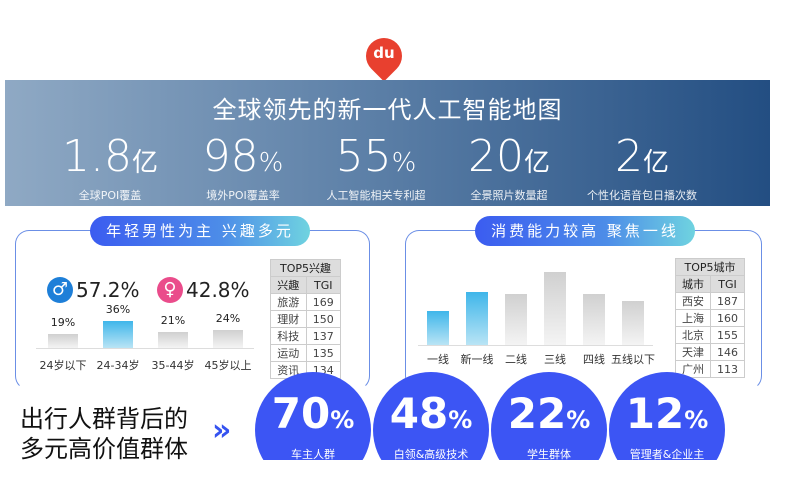 The image size is (800, 500). I want to click on table-row: 旅游 169, so click(306, 302).